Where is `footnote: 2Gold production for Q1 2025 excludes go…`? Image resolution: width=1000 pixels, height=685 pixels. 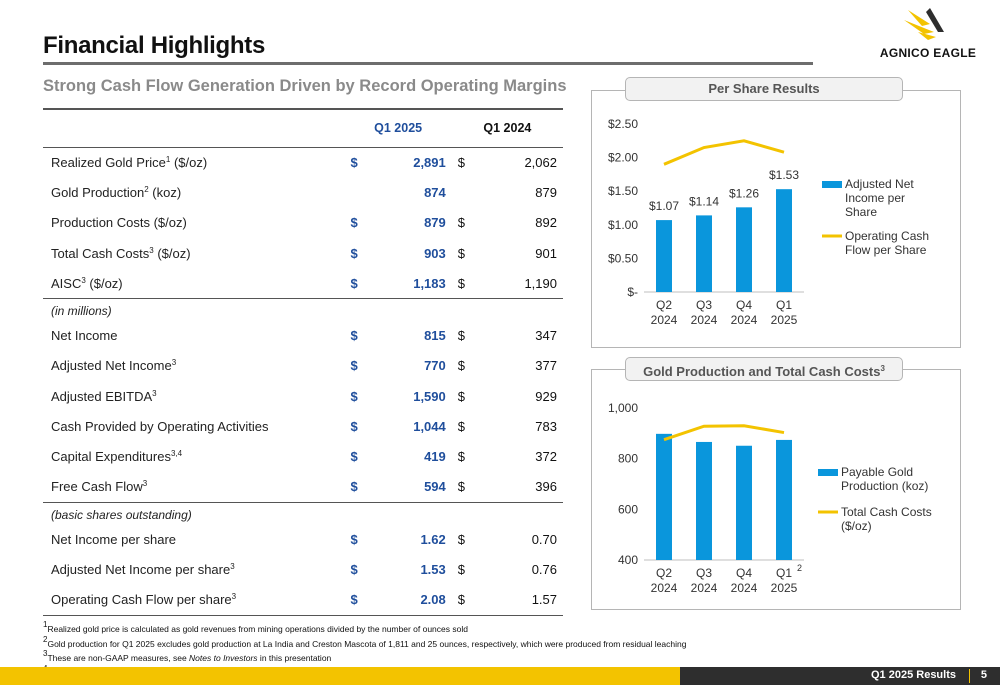 footnote: 2Gold production for Q1 2025 excludes go… is located at coordinates (365, 641).